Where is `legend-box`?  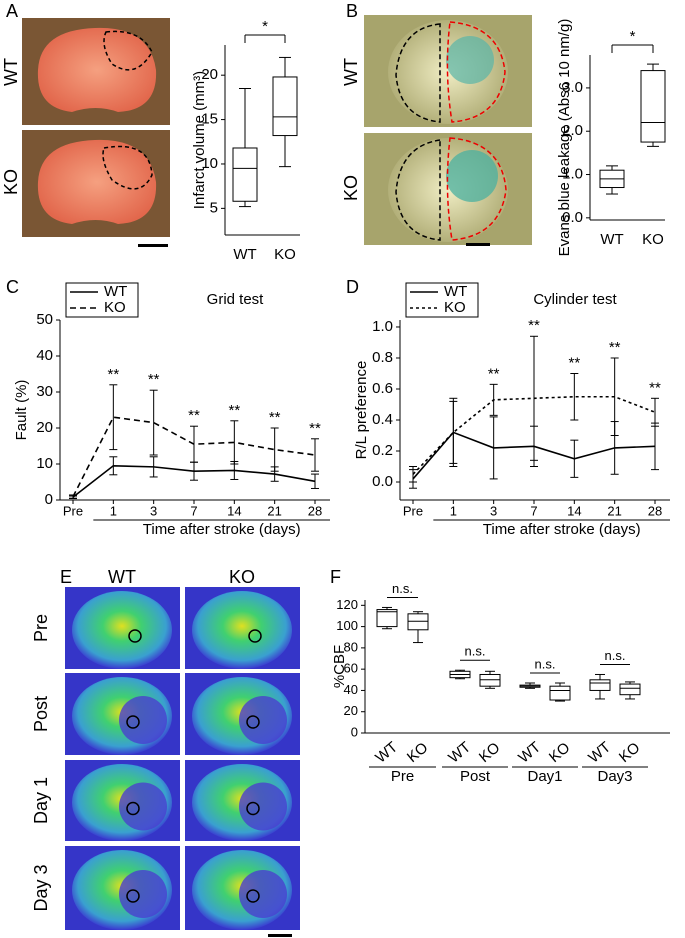 legend-box is located at coordinates (442, 300).